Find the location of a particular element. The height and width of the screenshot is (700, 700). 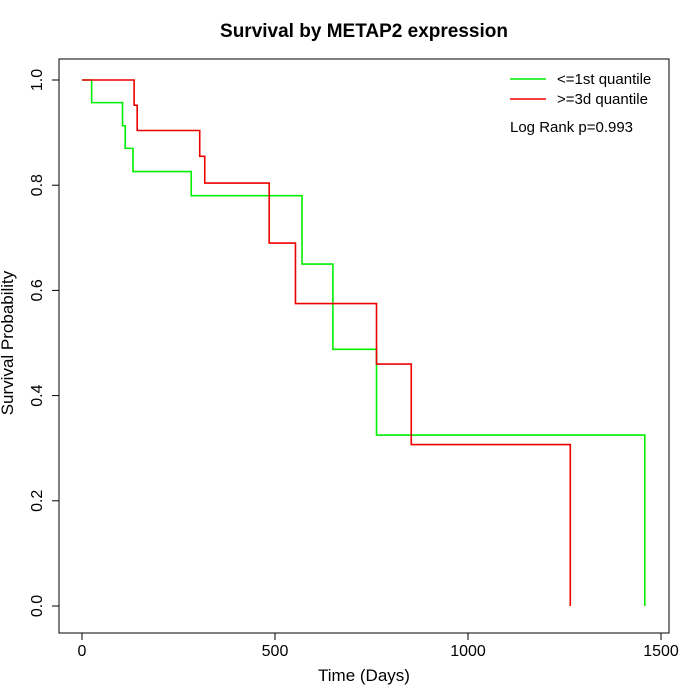

legend-label: >=3d quantile is located at coordinates (602, 99).